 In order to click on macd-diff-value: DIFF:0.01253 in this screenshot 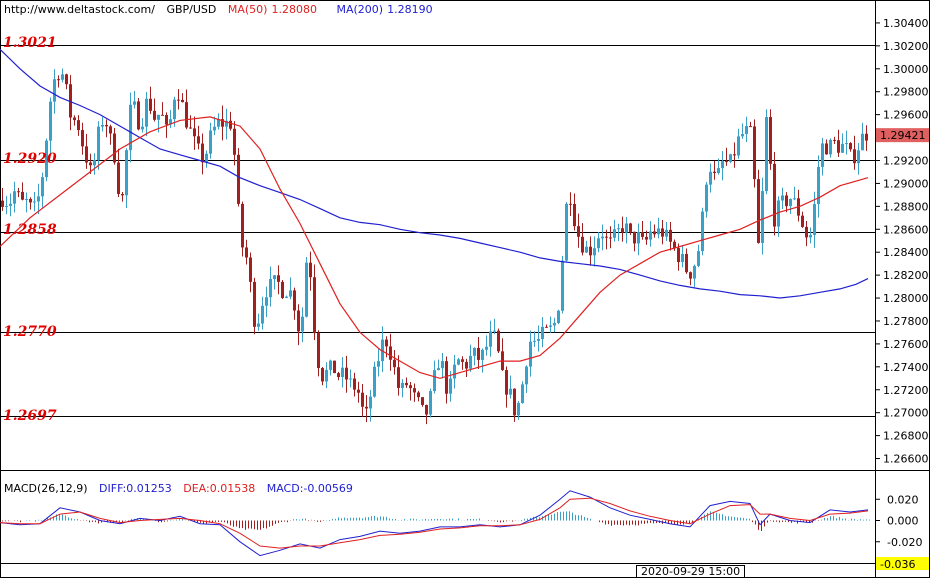, I will do `click(135, 488)`.